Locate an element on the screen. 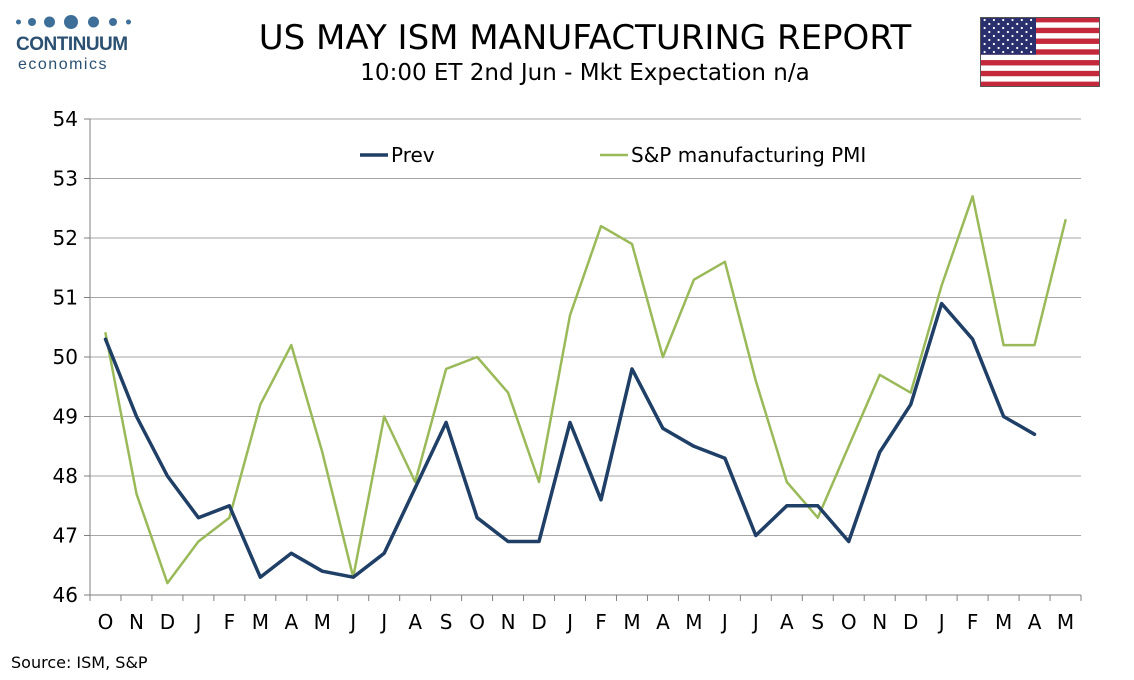 Image resolution: width=1134 pixels, height=680 pixels. y-tick-label: 54 is located at coordinates (65, 119).